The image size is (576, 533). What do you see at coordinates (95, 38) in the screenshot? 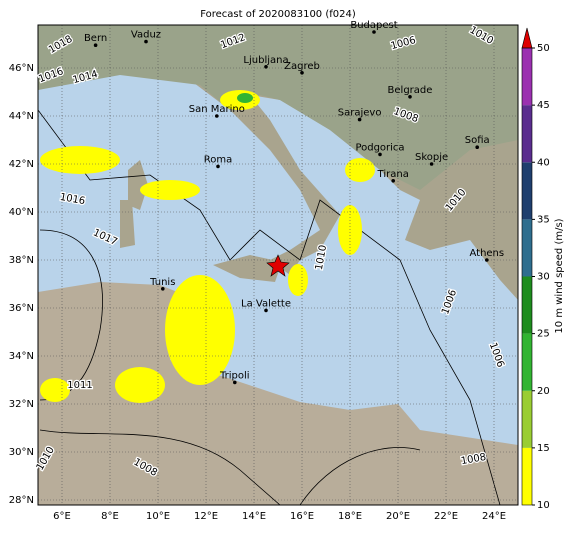
I see `city-label: Bern` at bounding box center [95, 38].